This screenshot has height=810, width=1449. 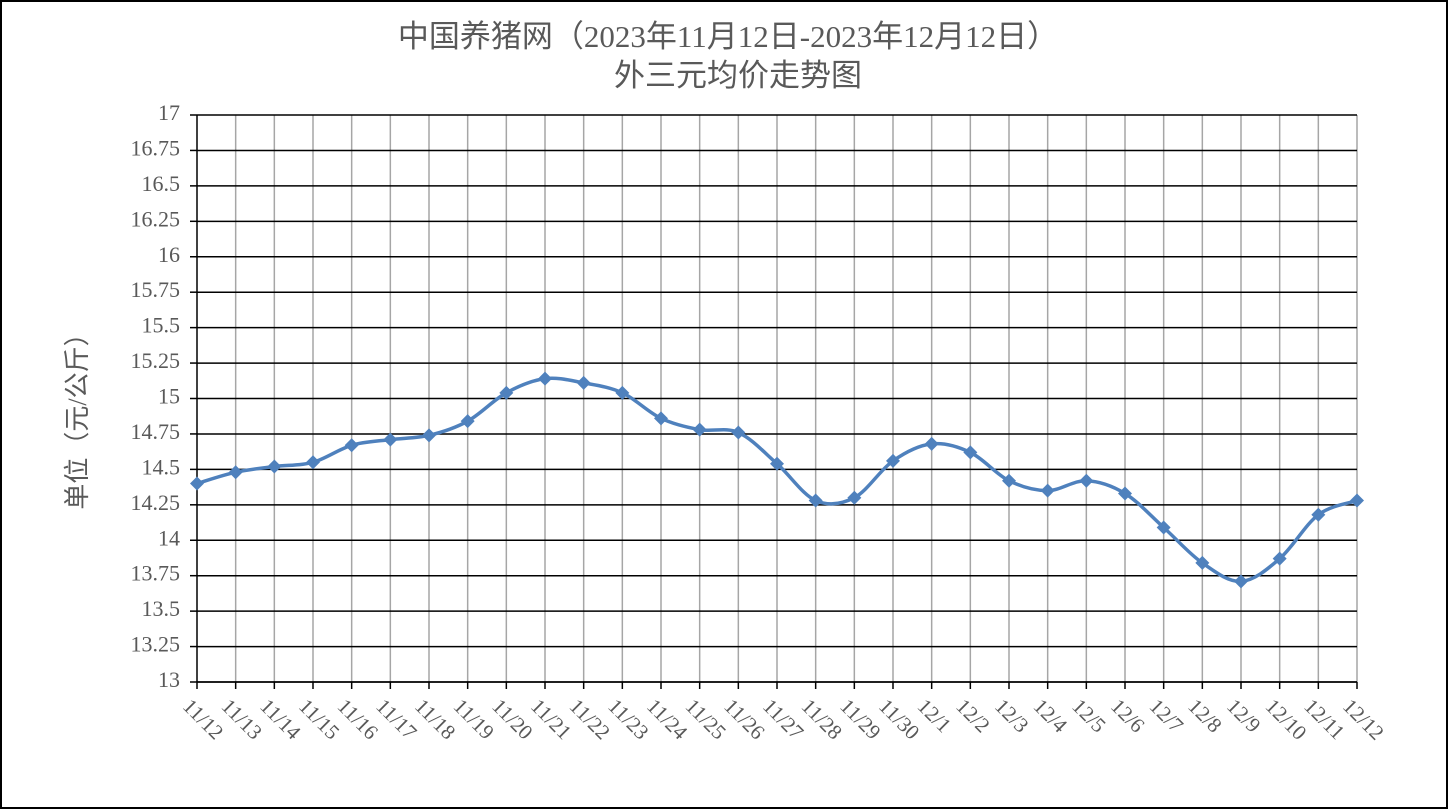 What do you see at coordinates (169, 112) in the screenshot?
I see `y-tick-label: 17` at bounding box center [169, 112].